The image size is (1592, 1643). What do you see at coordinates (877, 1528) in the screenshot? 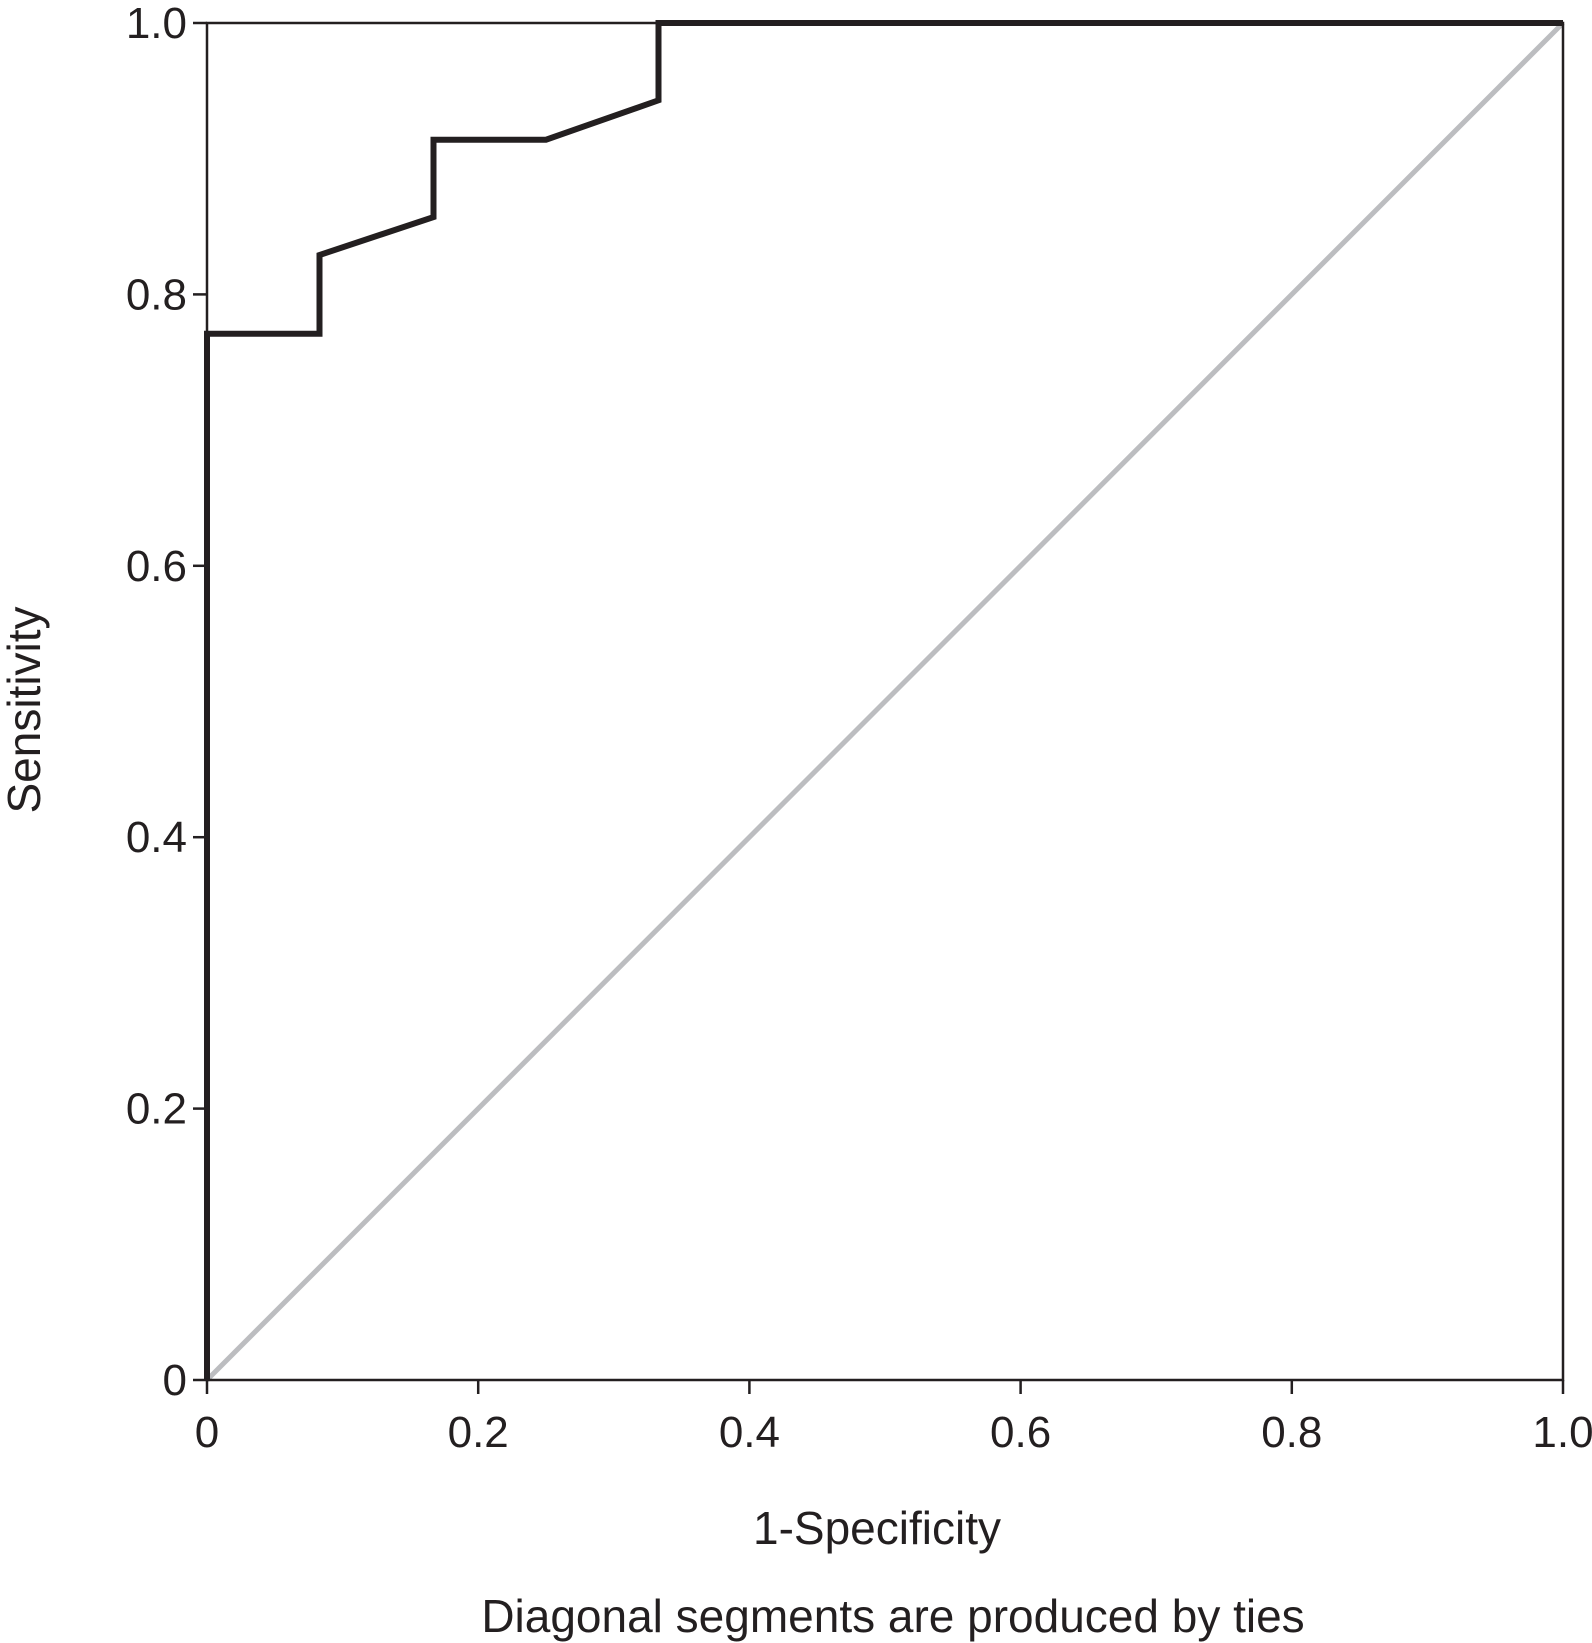
I see `x-axis-title: 1-Specificity` at bounding box center [877, 1528].